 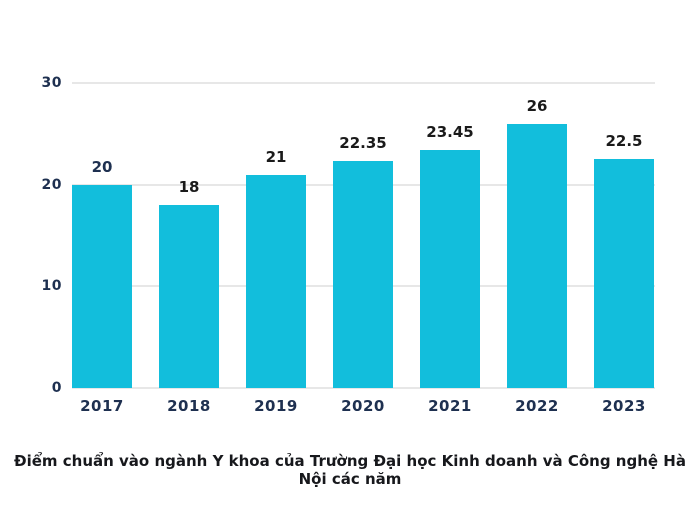 I want to click on value-label: 22.35, so click(x=363, y=142).